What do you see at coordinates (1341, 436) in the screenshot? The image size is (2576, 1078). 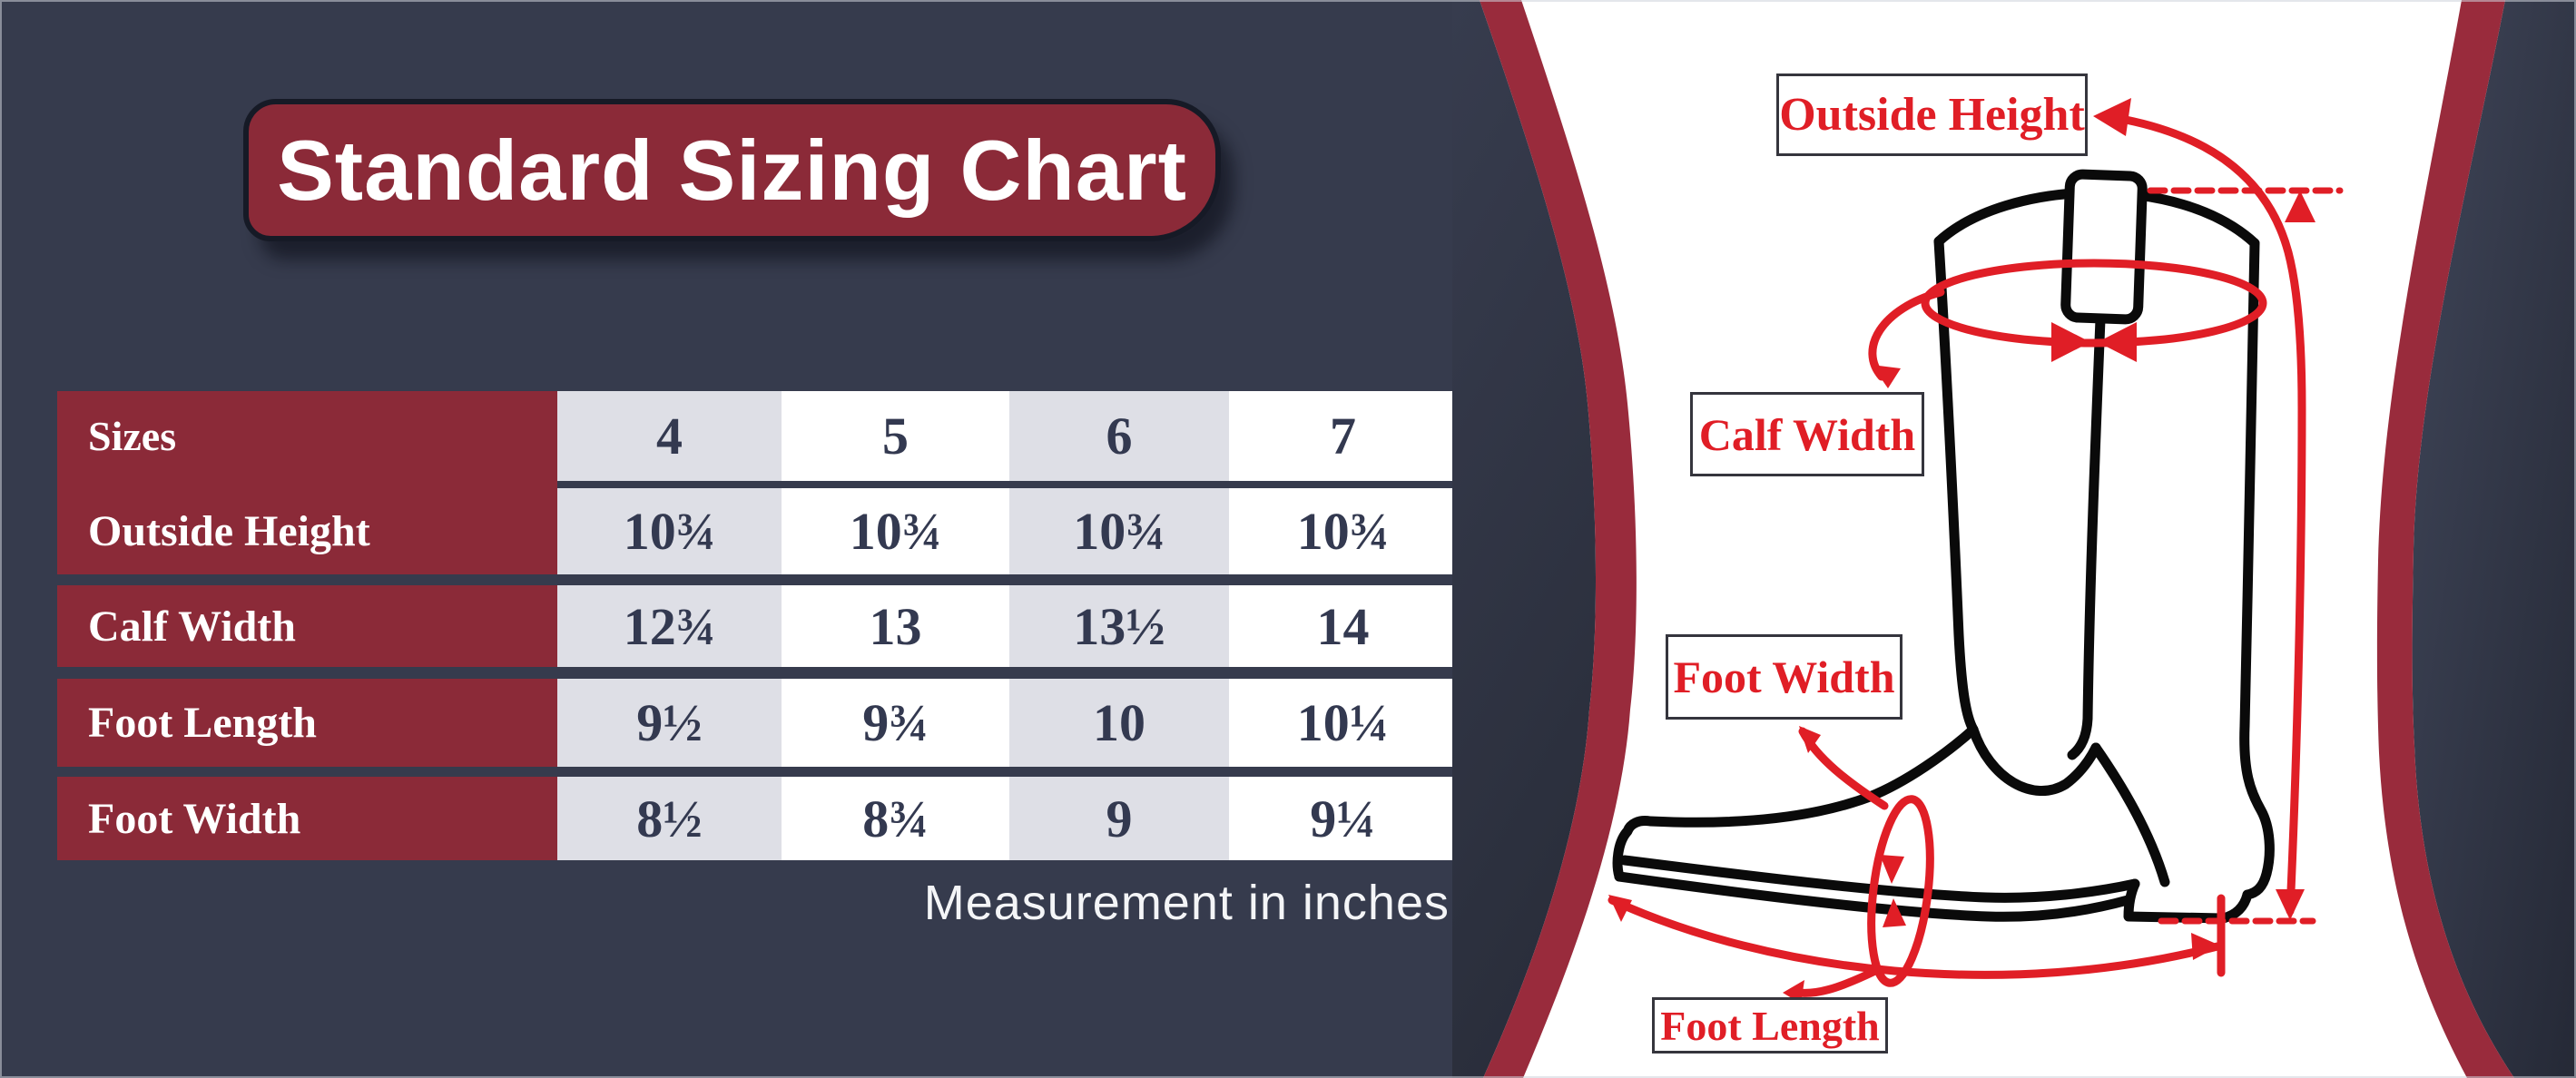 I see `header-size-7: 7` at bounding box center [1341, 436].